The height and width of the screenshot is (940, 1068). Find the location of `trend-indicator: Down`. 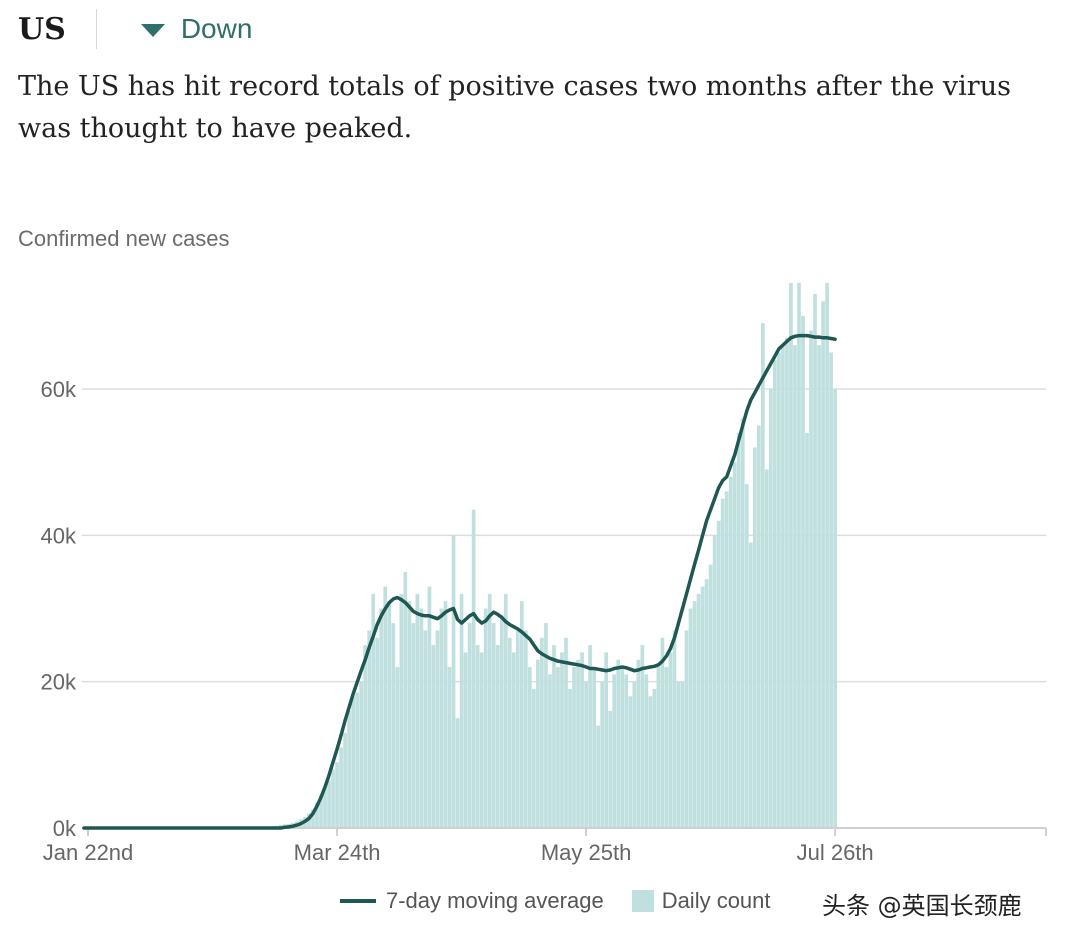

trend-indicator: Down is located at coordinates (196, 29).